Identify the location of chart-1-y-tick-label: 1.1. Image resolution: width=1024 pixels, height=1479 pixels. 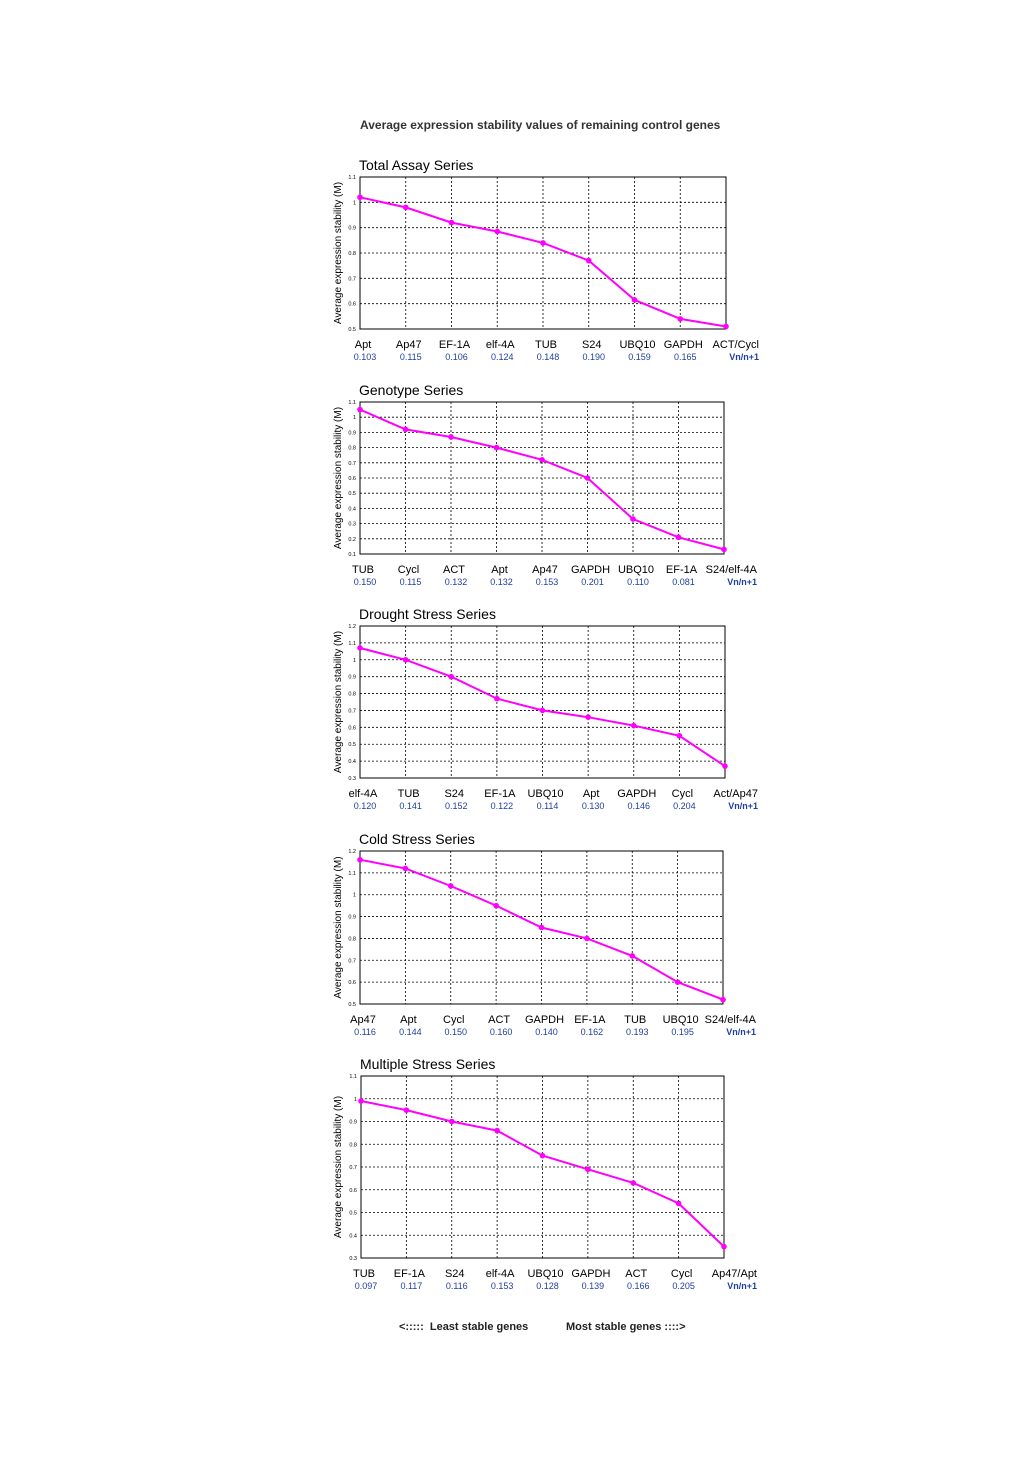
(352, 178).